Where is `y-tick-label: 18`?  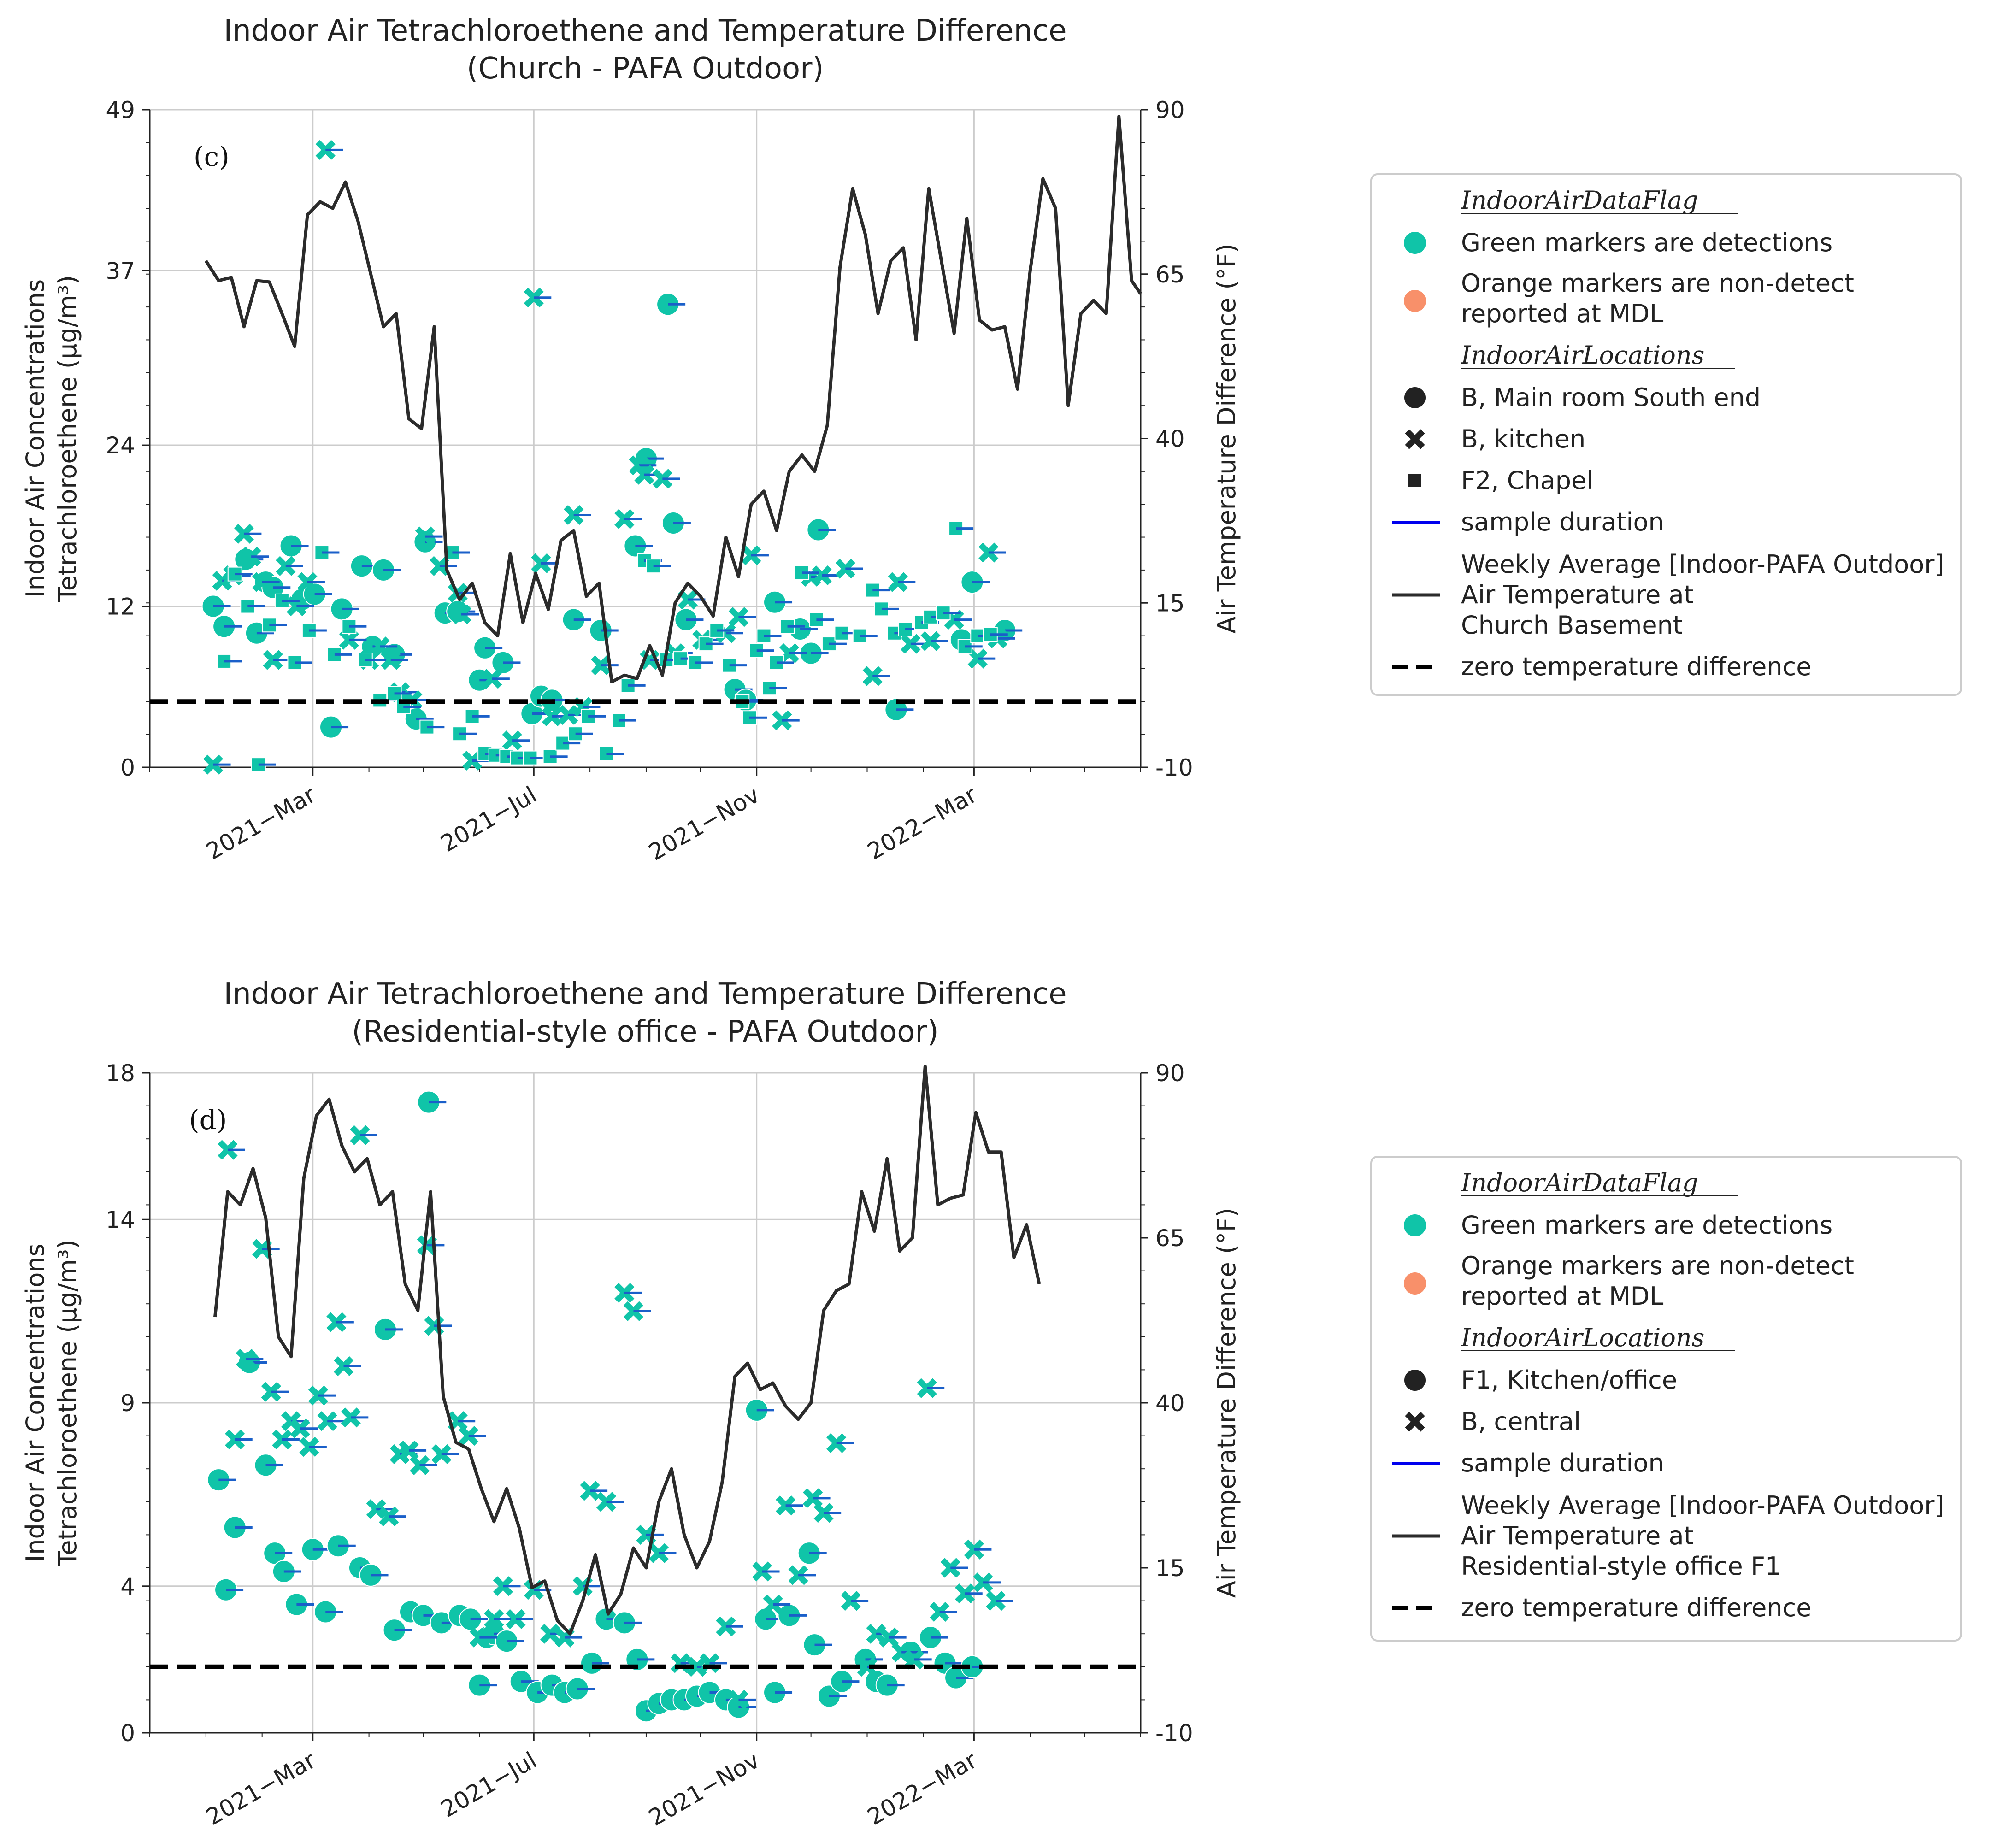 y-tick-label: 18 is located at coordinates (120, 1073).